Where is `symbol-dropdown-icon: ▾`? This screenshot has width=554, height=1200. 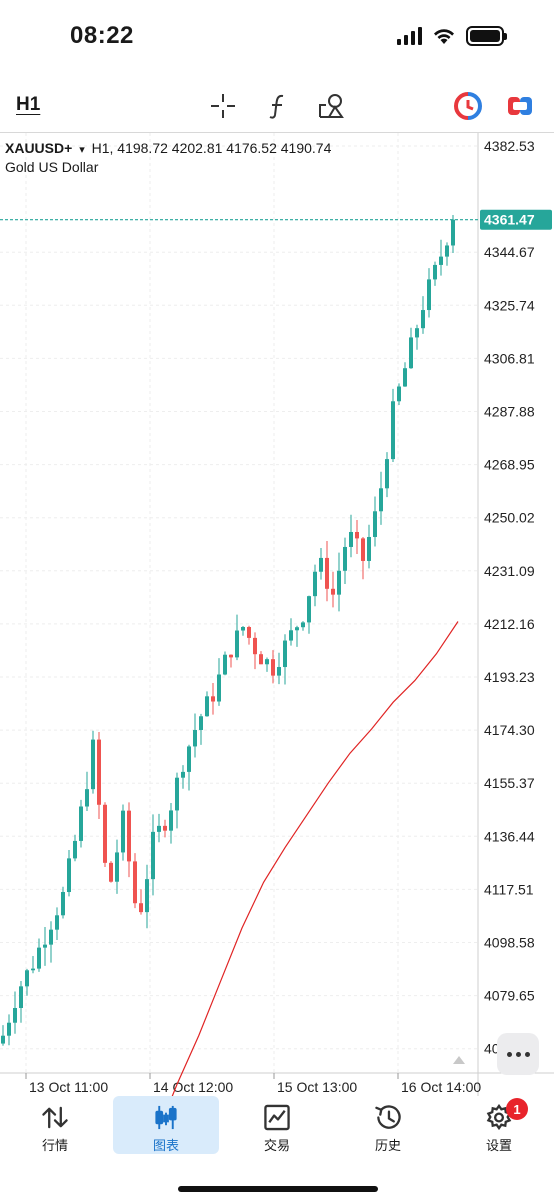 symbol-dropdown-icon: ▾ is located at coordinates (82, 150).